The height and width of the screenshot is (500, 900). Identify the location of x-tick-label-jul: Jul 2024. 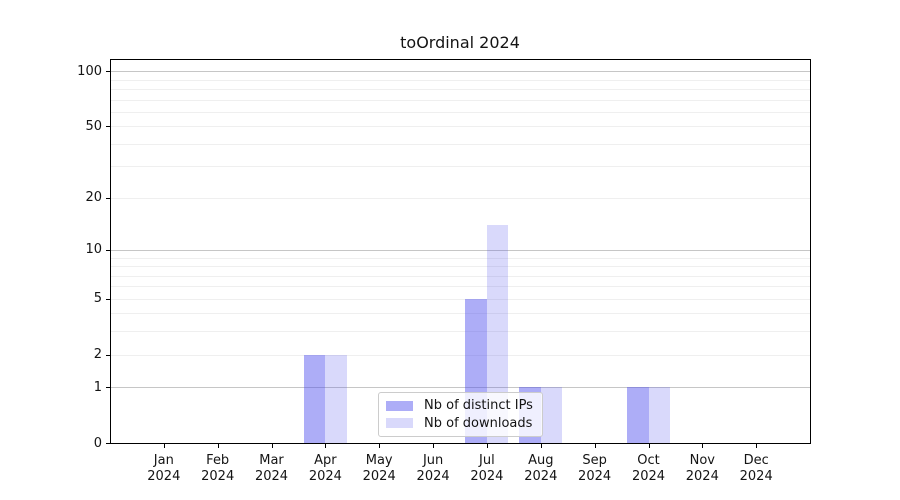
(487, 468).